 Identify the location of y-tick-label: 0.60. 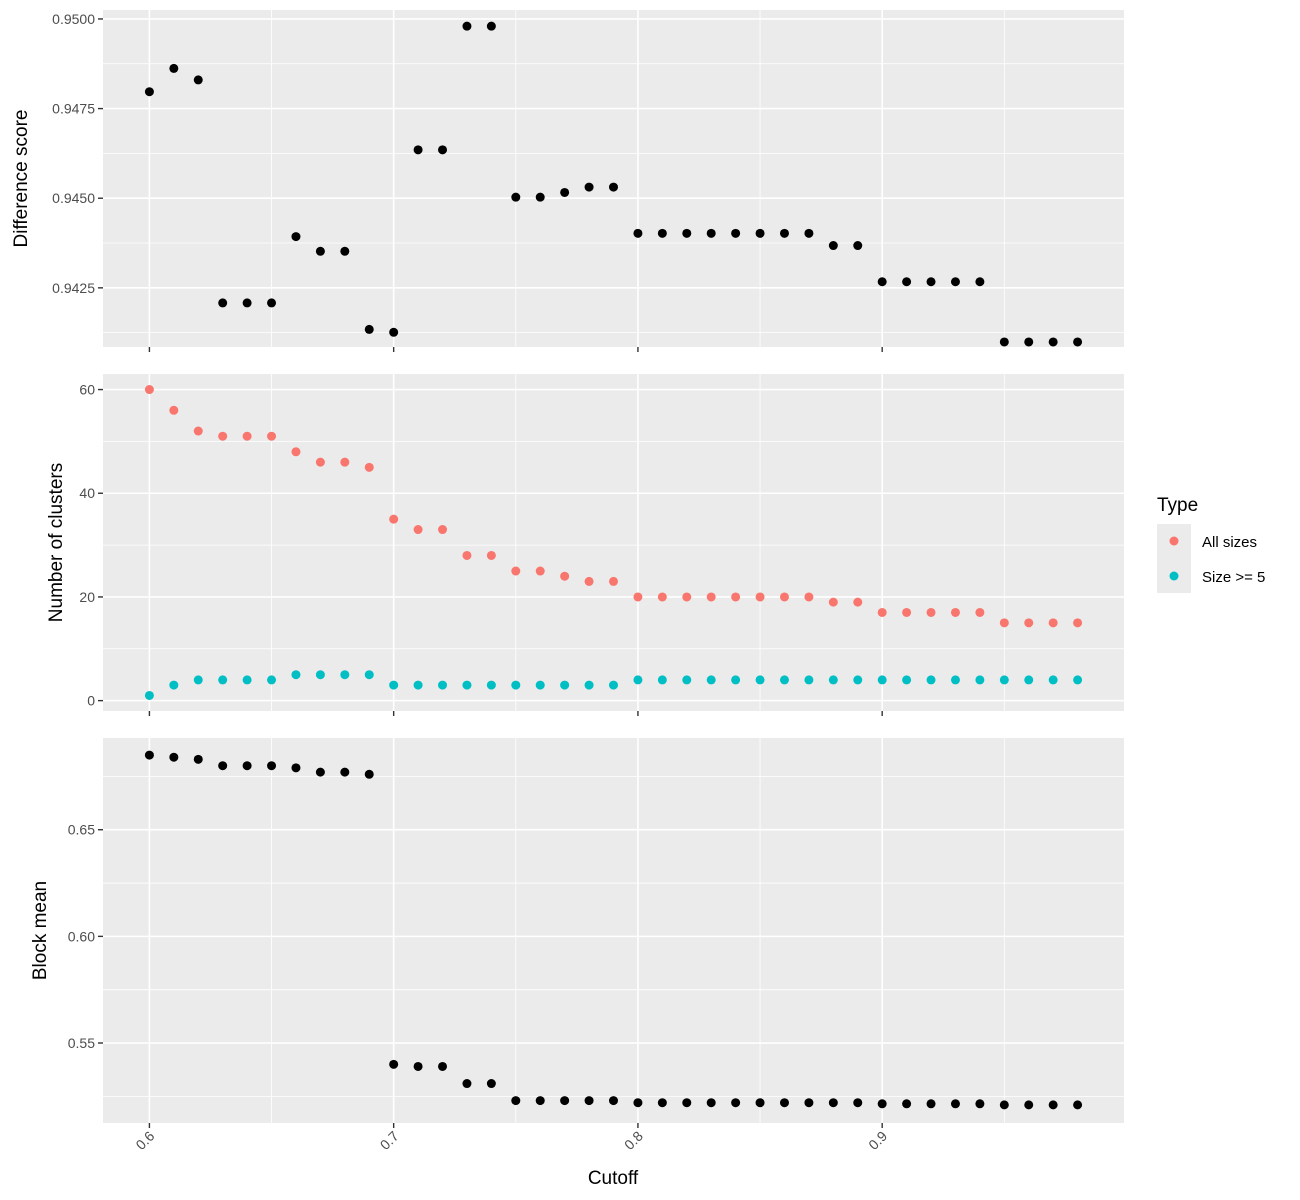
(81, 936).